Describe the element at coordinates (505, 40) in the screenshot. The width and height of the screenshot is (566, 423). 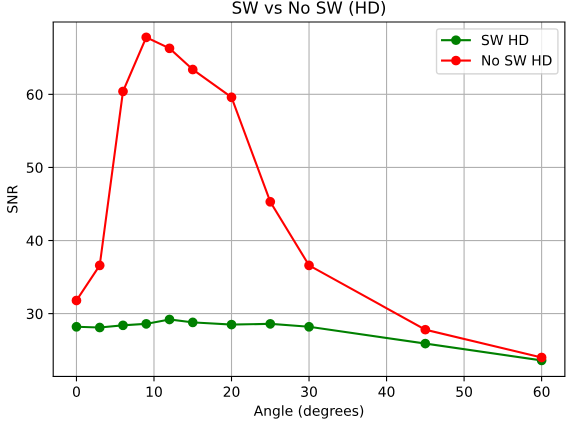
I see `legend-label: SW HD` at that location.